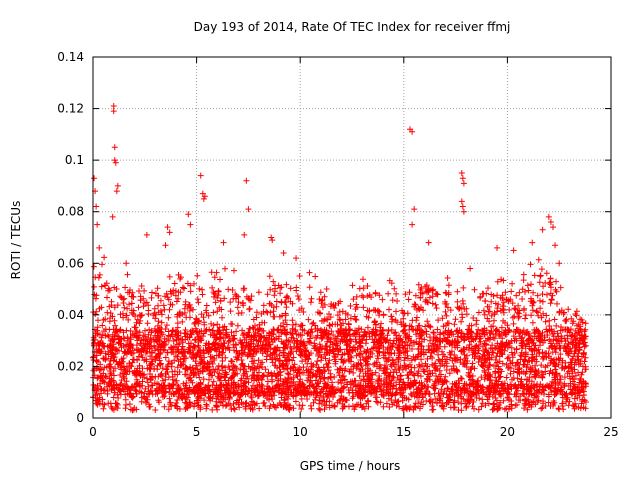  I want to click on y-axis-label: ROTI / TECUs, so click(16, 240).